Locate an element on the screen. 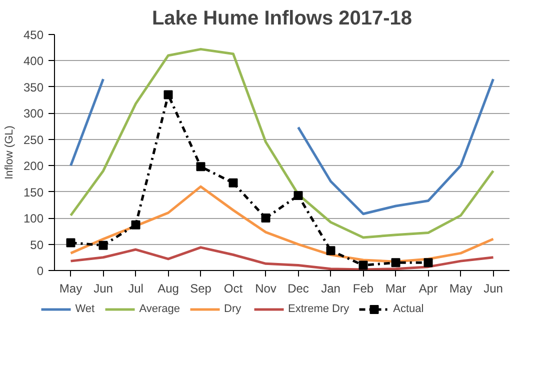 This screenshot has height=381, width=538. x-tick-label: Dec is located at coordinates (298, 289).